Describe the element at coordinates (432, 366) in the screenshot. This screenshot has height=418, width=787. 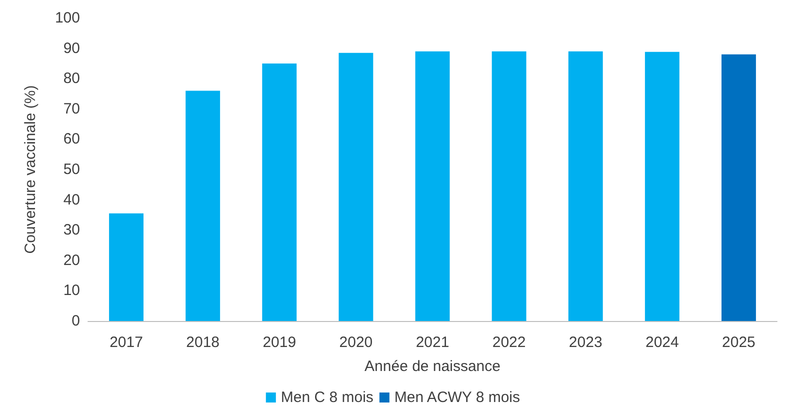
I see `x-axis-title: Année de naissance` at that location.